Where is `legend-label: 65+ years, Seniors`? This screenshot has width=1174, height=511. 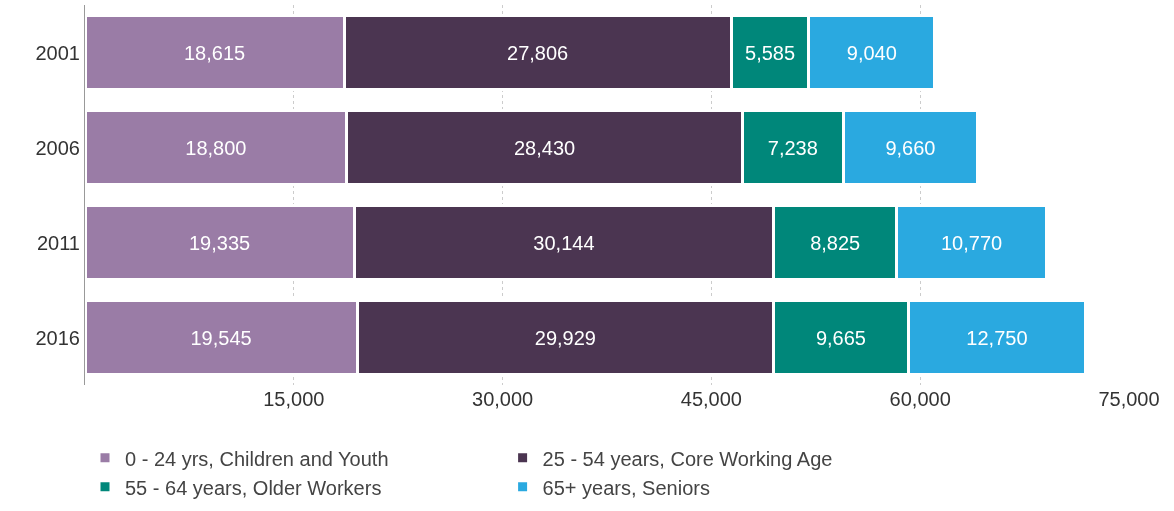
legend-label: 65+ years, Seniors is located at coordinates (626, 487).